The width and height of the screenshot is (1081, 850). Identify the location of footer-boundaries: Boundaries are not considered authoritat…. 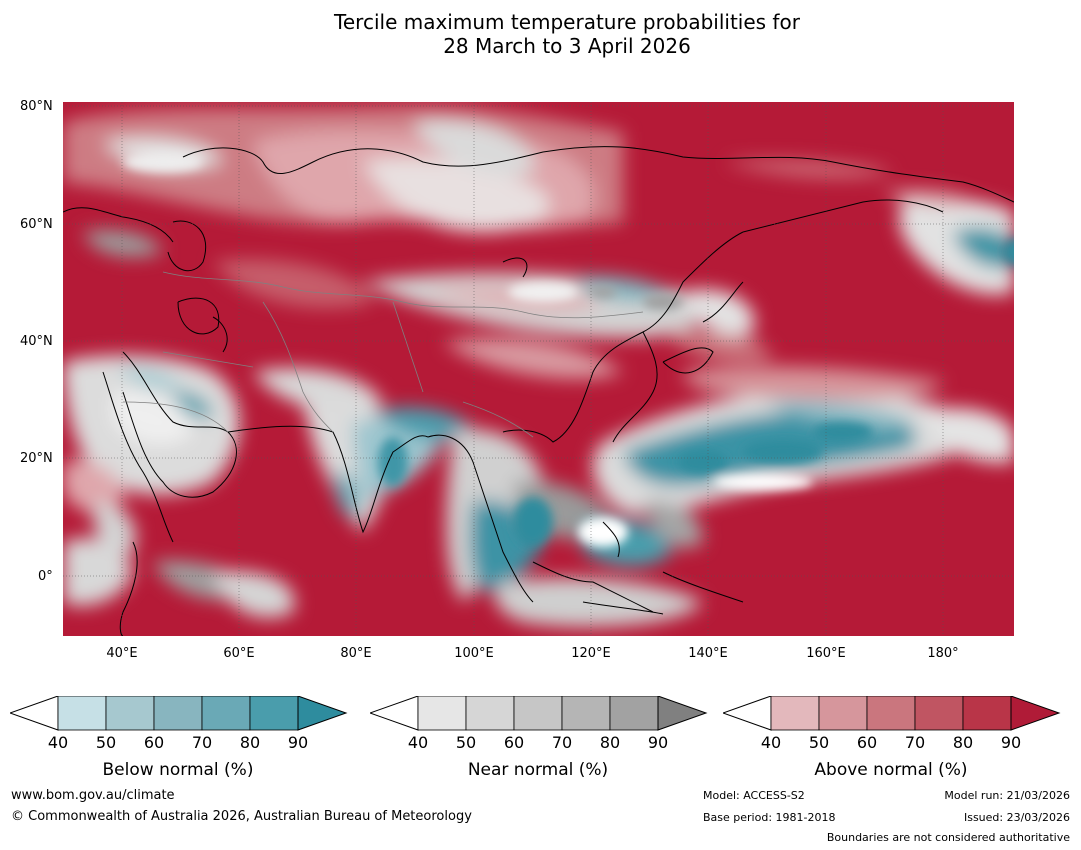
(948, 837).